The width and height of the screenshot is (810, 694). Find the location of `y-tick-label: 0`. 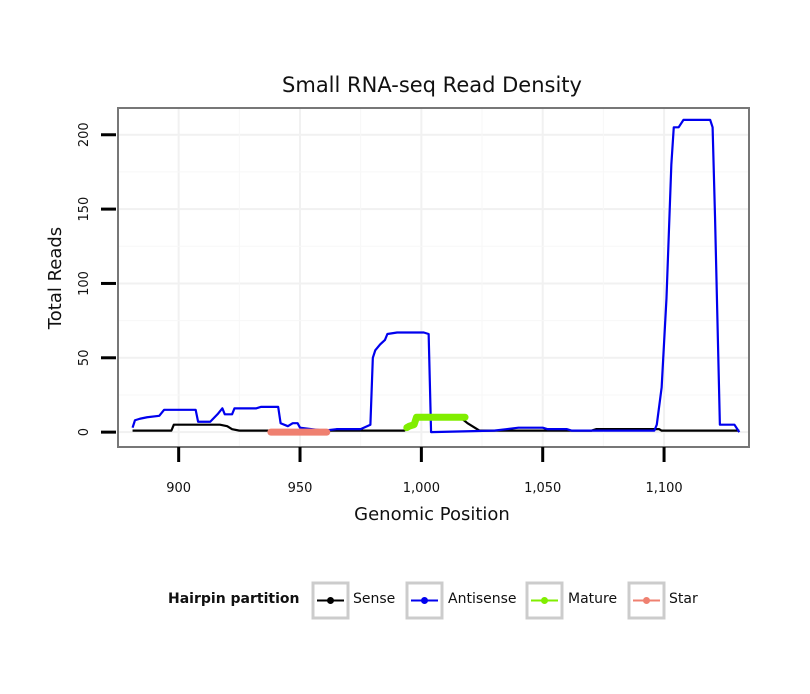

y-tick-label: 0 is located at coordinates (84, 432).